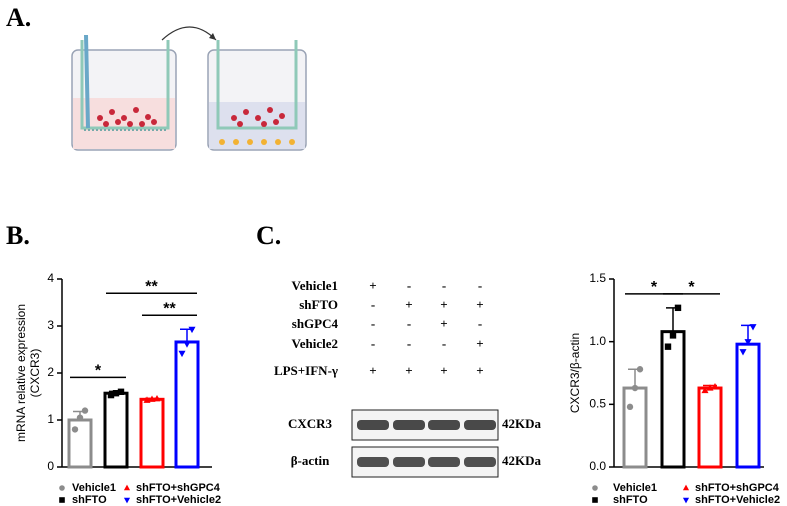 This screenshot has height=506, width=787. Describe the element at coordinates (50, 372) in the screenshot. I see `y-tick-label: 2` at that location.